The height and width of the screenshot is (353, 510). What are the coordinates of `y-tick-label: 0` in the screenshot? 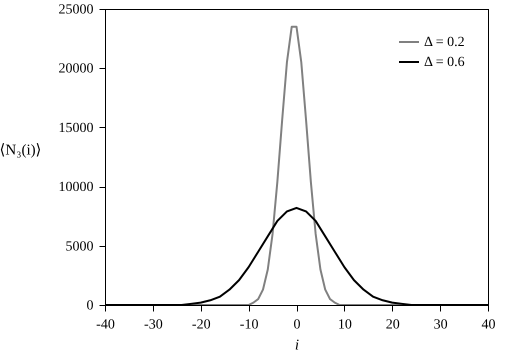 It's located at (90, 306).